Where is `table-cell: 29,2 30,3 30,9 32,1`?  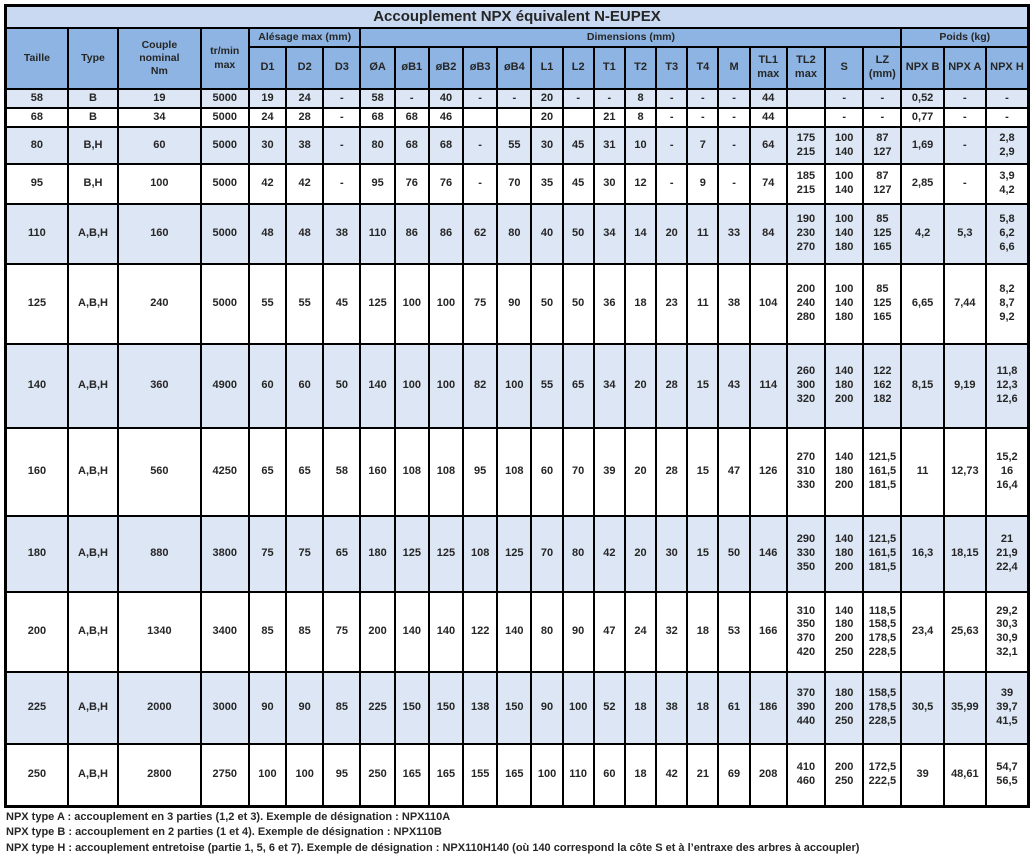 table-cell: 29,2 30,3 30,9 32,1 is located at coordinates (1007, 632).